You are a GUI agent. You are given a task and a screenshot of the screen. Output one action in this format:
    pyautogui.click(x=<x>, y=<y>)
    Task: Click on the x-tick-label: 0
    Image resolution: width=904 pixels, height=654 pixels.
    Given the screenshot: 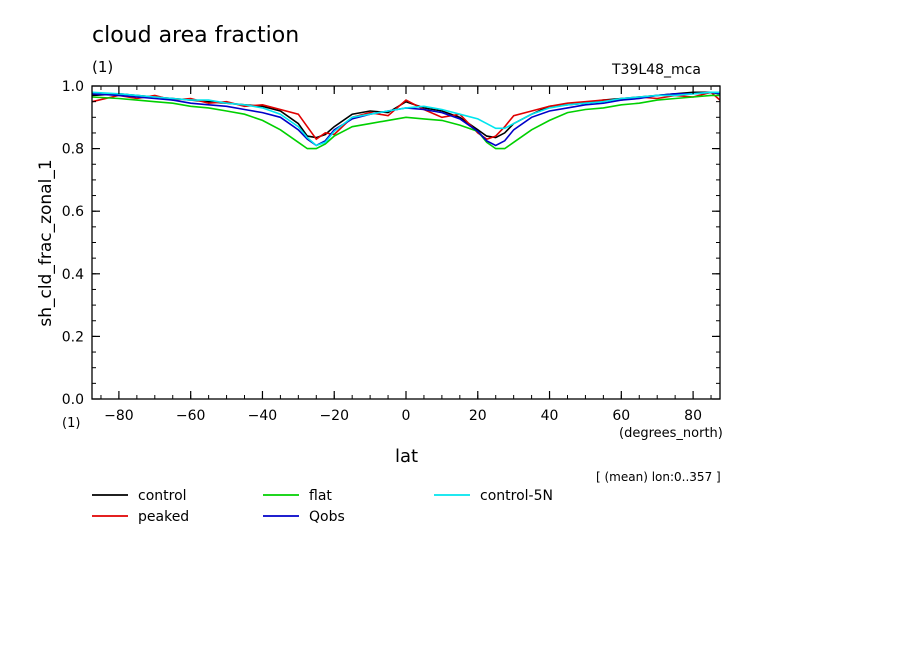 What is the action you would take?
    pyautogui.click(x=406, y=416)
    